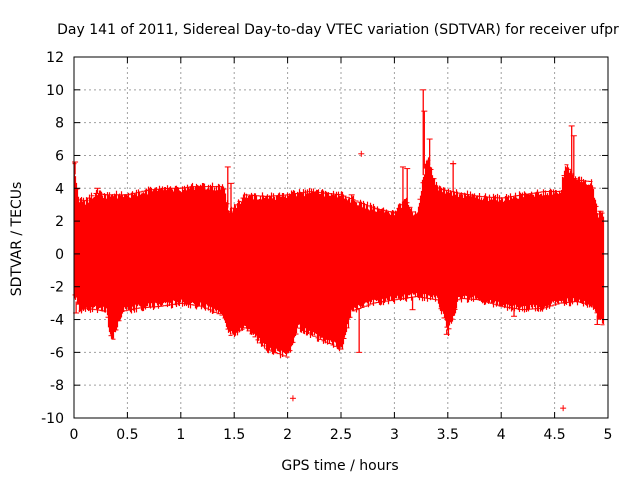 Image resolution: width=640 pixels, height=480 pixels. Describe the element at coordinates (287, 435) in the screenshot. I see `x-tick-label: 2` at that location.